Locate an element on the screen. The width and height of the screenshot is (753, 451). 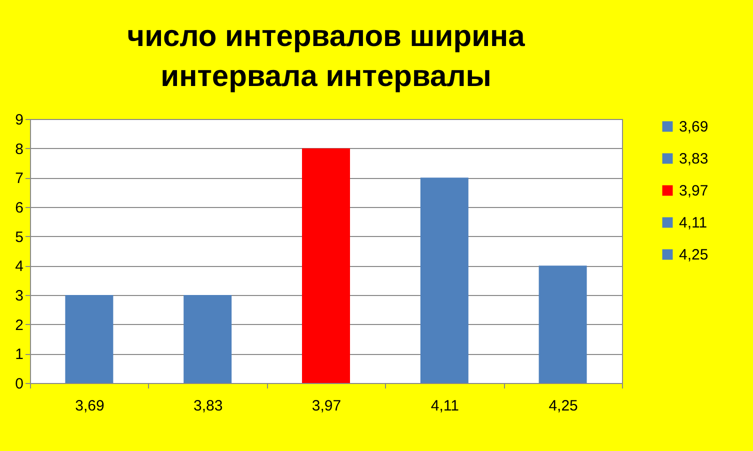
x-tick-label: 4,25 is located at coordinates (563, 406).